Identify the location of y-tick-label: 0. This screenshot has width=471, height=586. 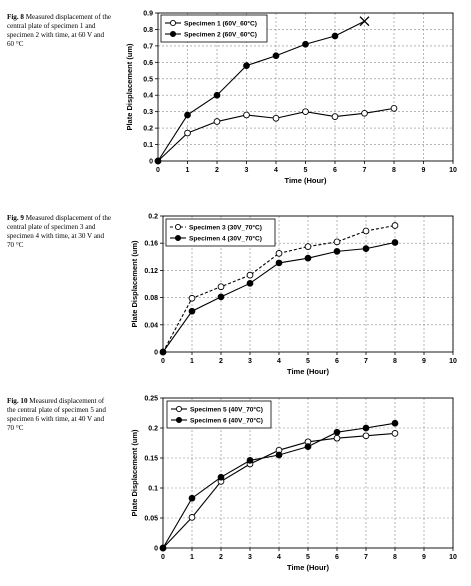
(151, 162).